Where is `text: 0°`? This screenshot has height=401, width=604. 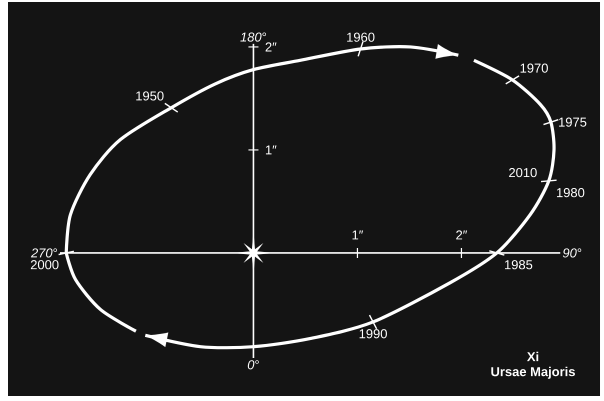
text: 0° is located at coordinates (253, 365).